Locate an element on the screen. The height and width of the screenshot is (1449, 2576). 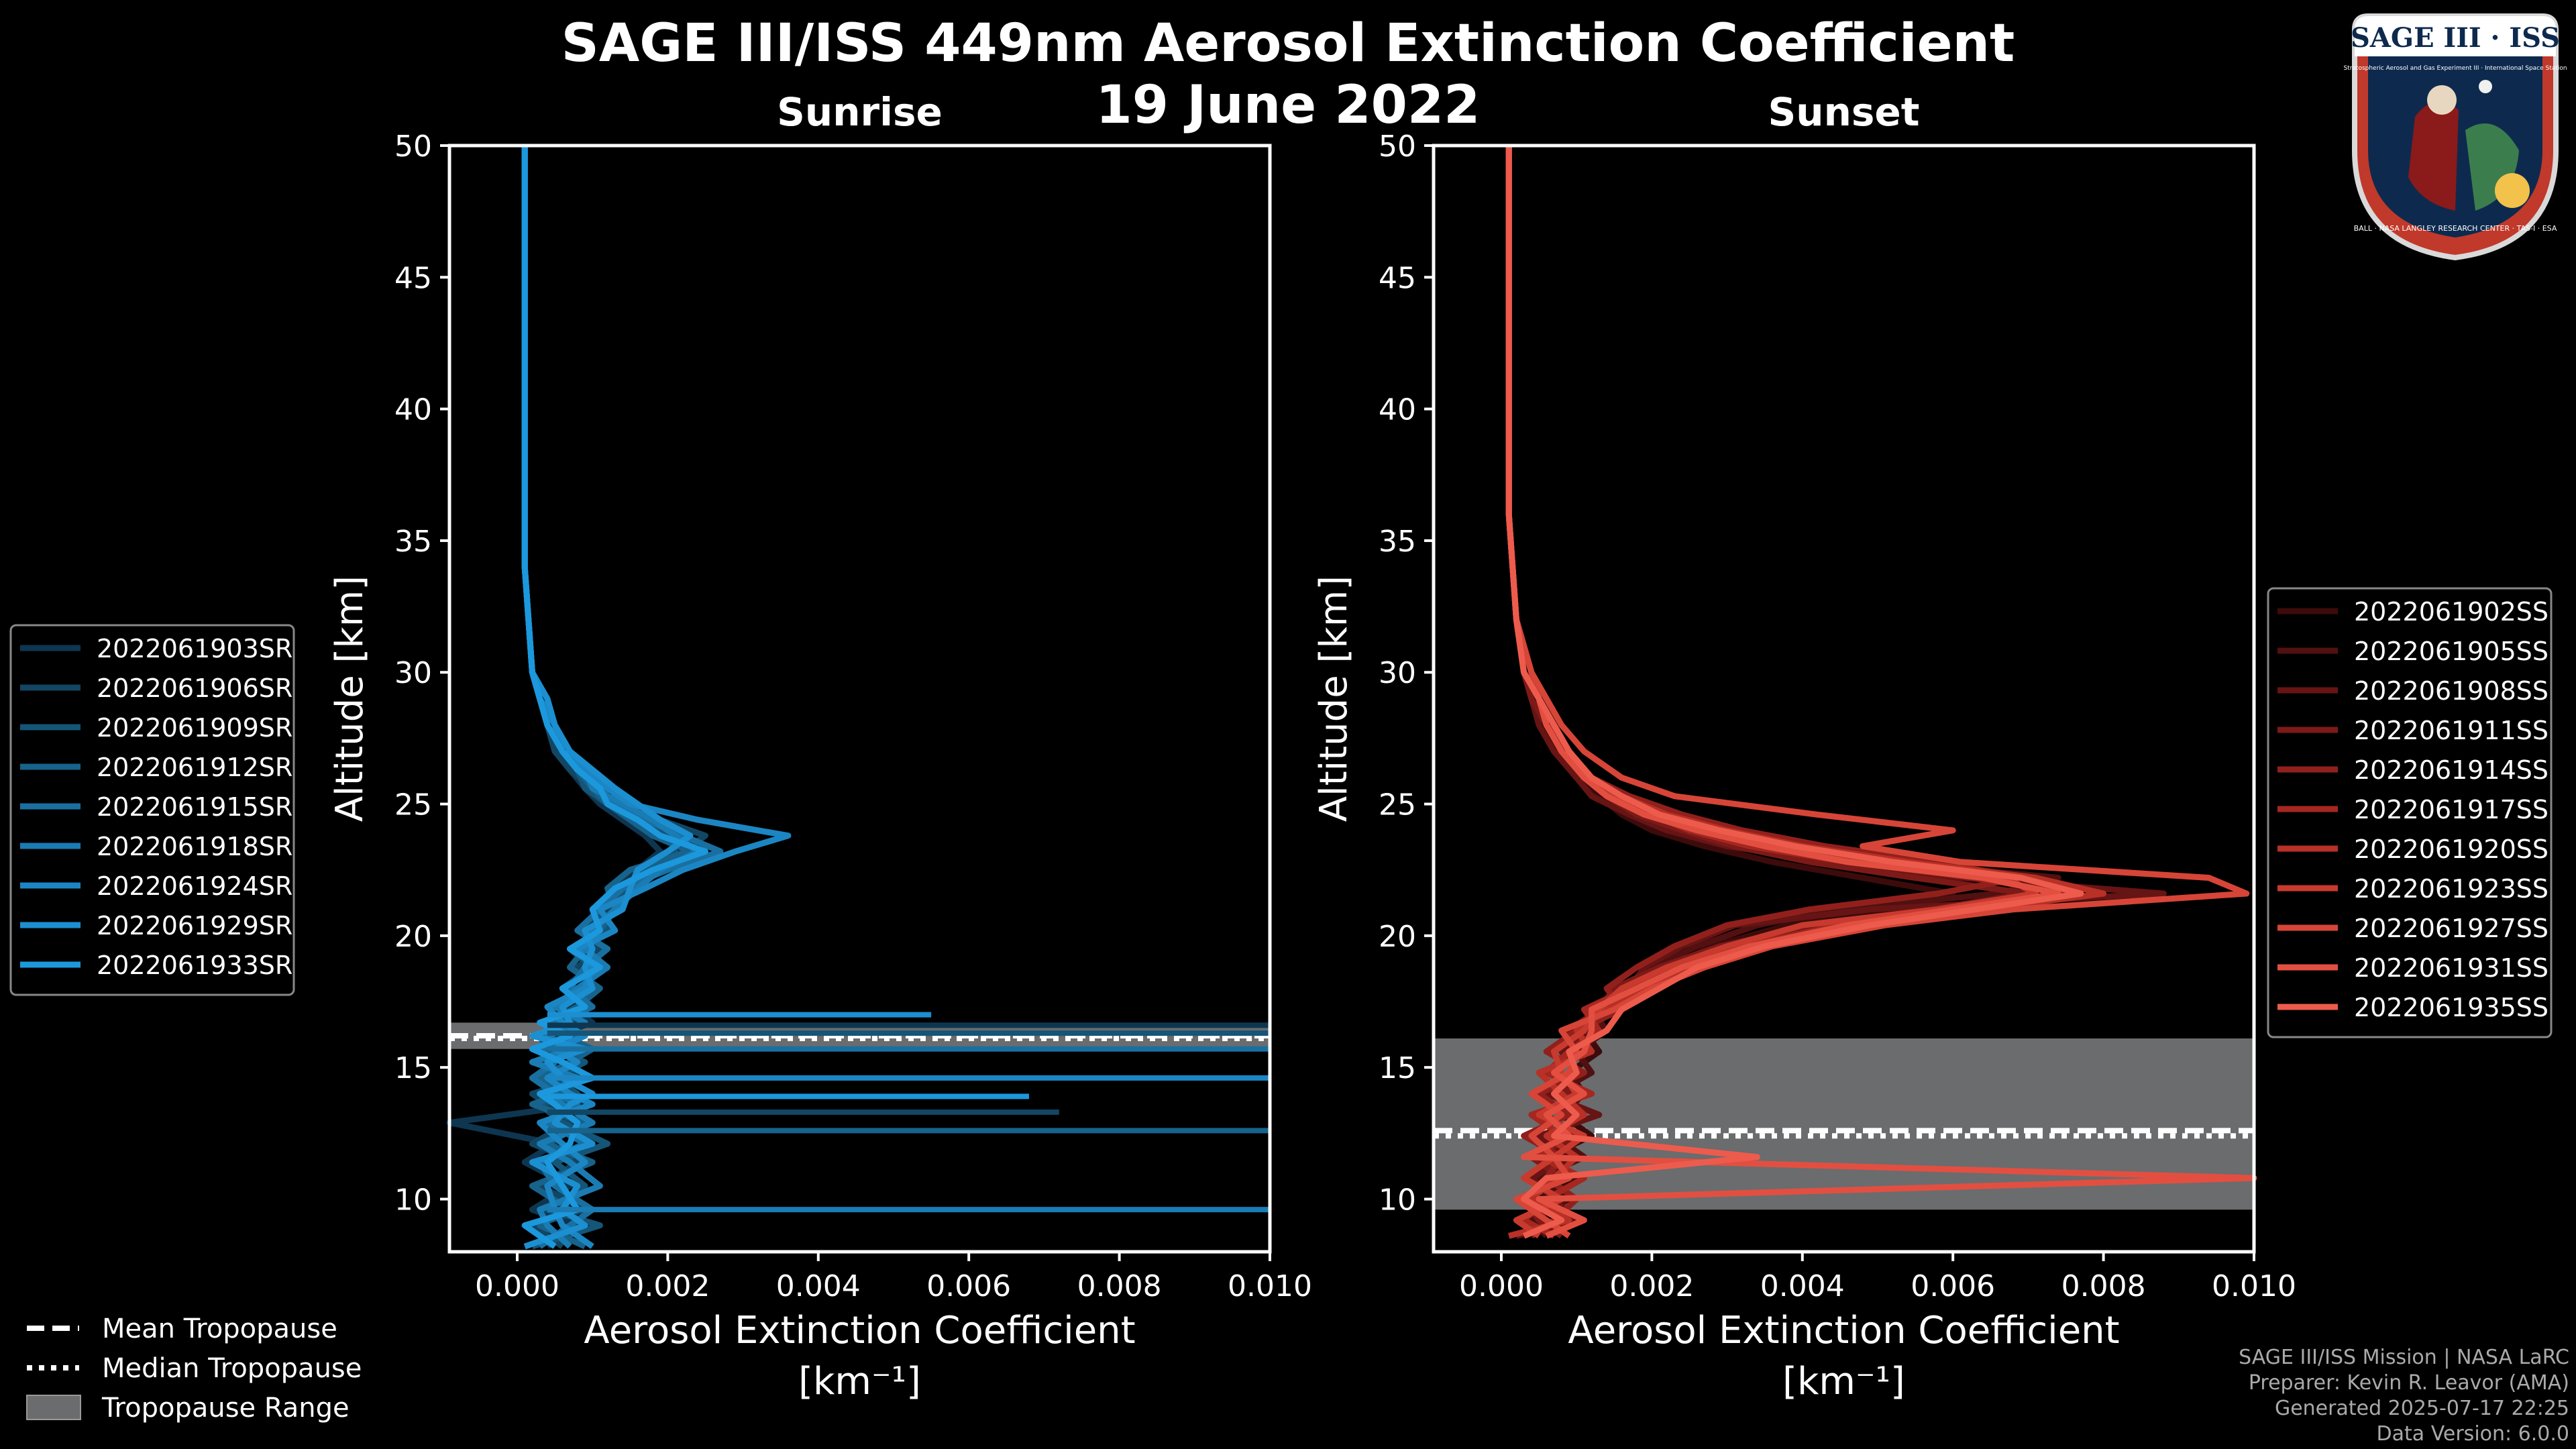
credit-preparer: Preparer: Kevin R. Leavor (AMA) is located at coordinates (2408, 1383).